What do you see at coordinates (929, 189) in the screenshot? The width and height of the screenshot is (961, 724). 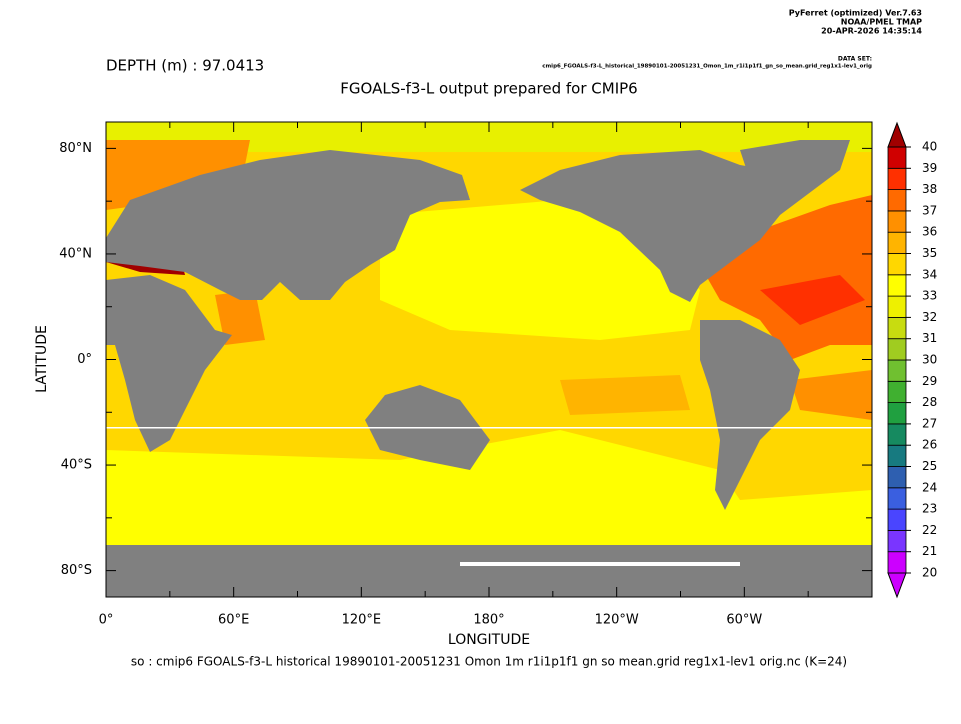 I see `colorbar-label: 38` at bounding box center [929, 189].